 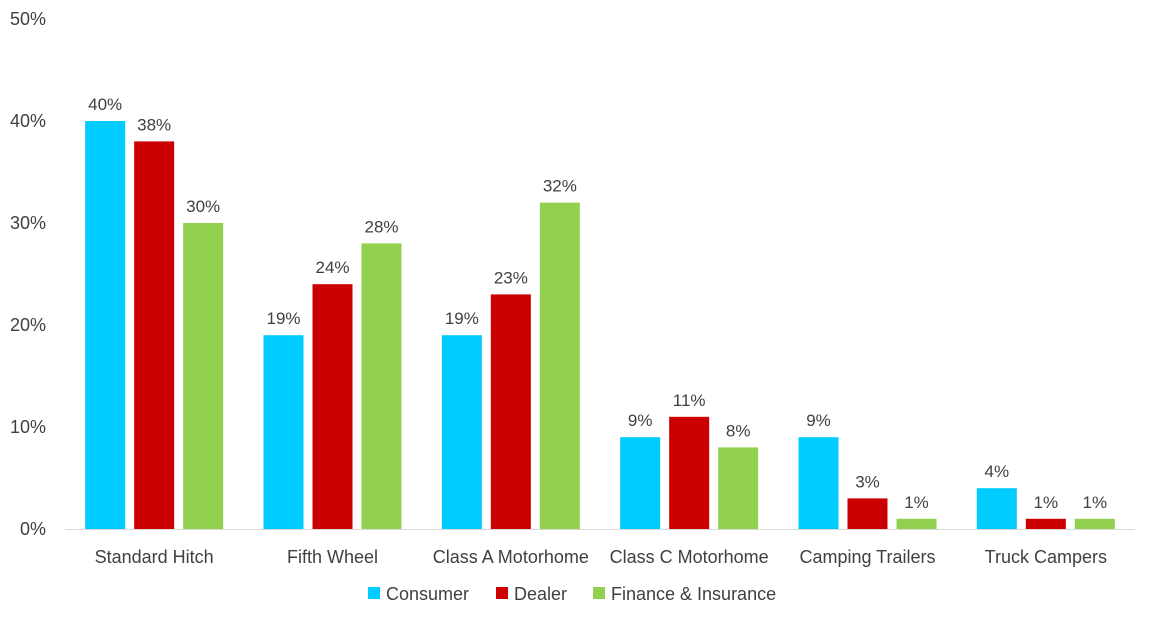 What do you see at coordinates (154, 124) in the screenshot?
I see `data-label: 38%` at bounding box center [154, 124].